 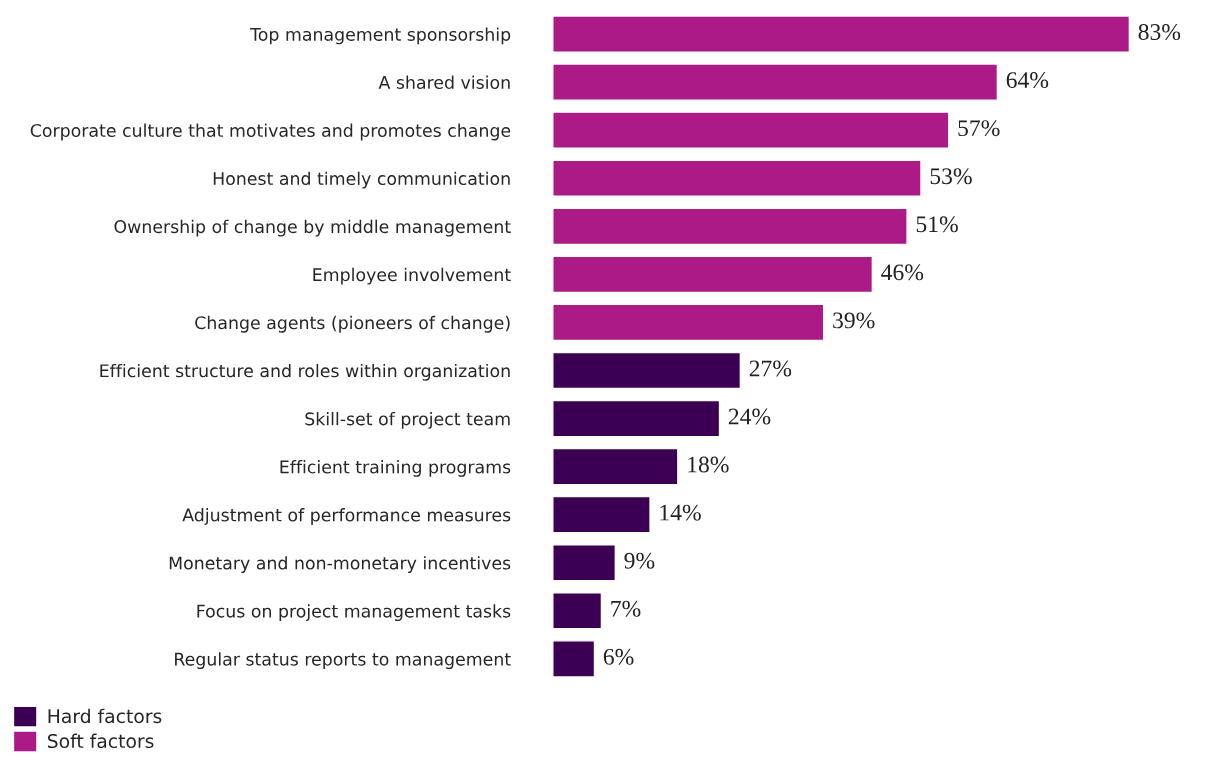 I want to click on data-label: 18%, so click(x=708, y=464).